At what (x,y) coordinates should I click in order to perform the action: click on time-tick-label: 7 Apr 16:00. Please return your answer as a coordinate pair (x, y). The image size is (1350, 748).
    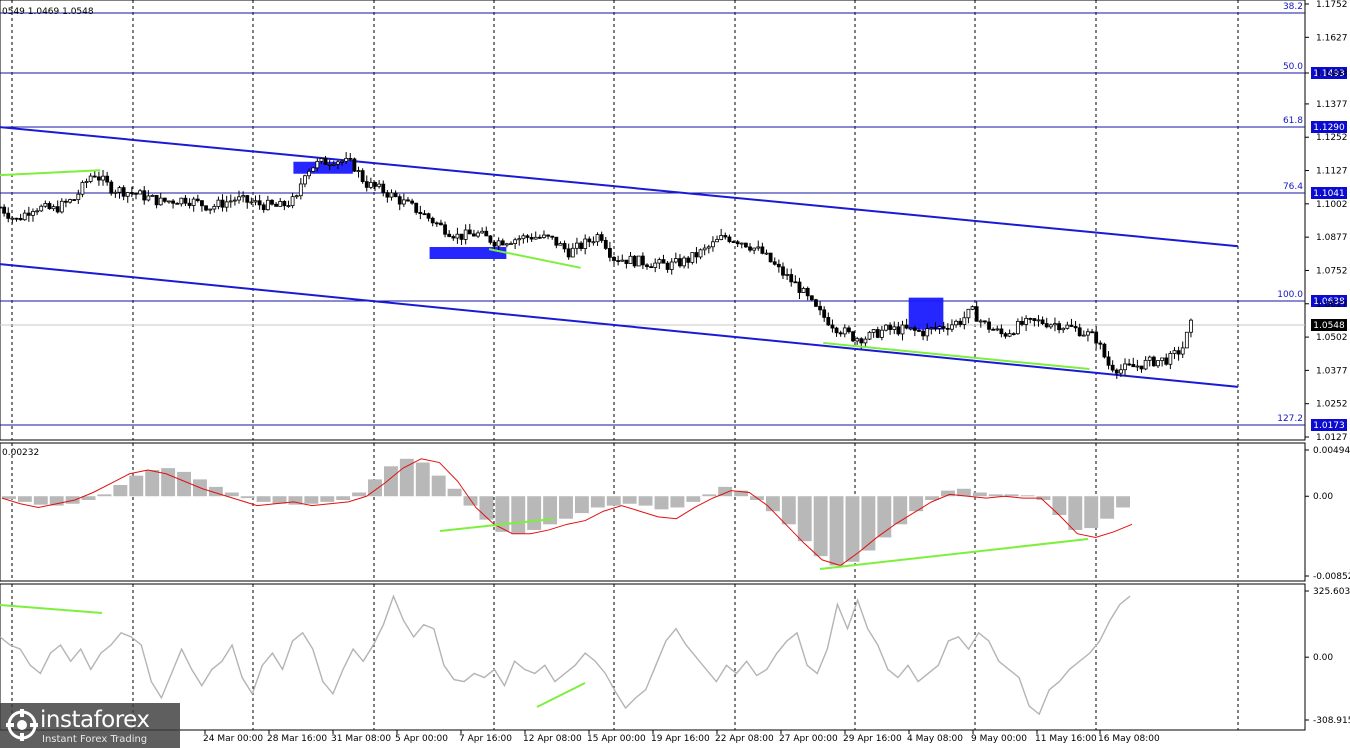
    Looking at the image, I should click on (485, 739).